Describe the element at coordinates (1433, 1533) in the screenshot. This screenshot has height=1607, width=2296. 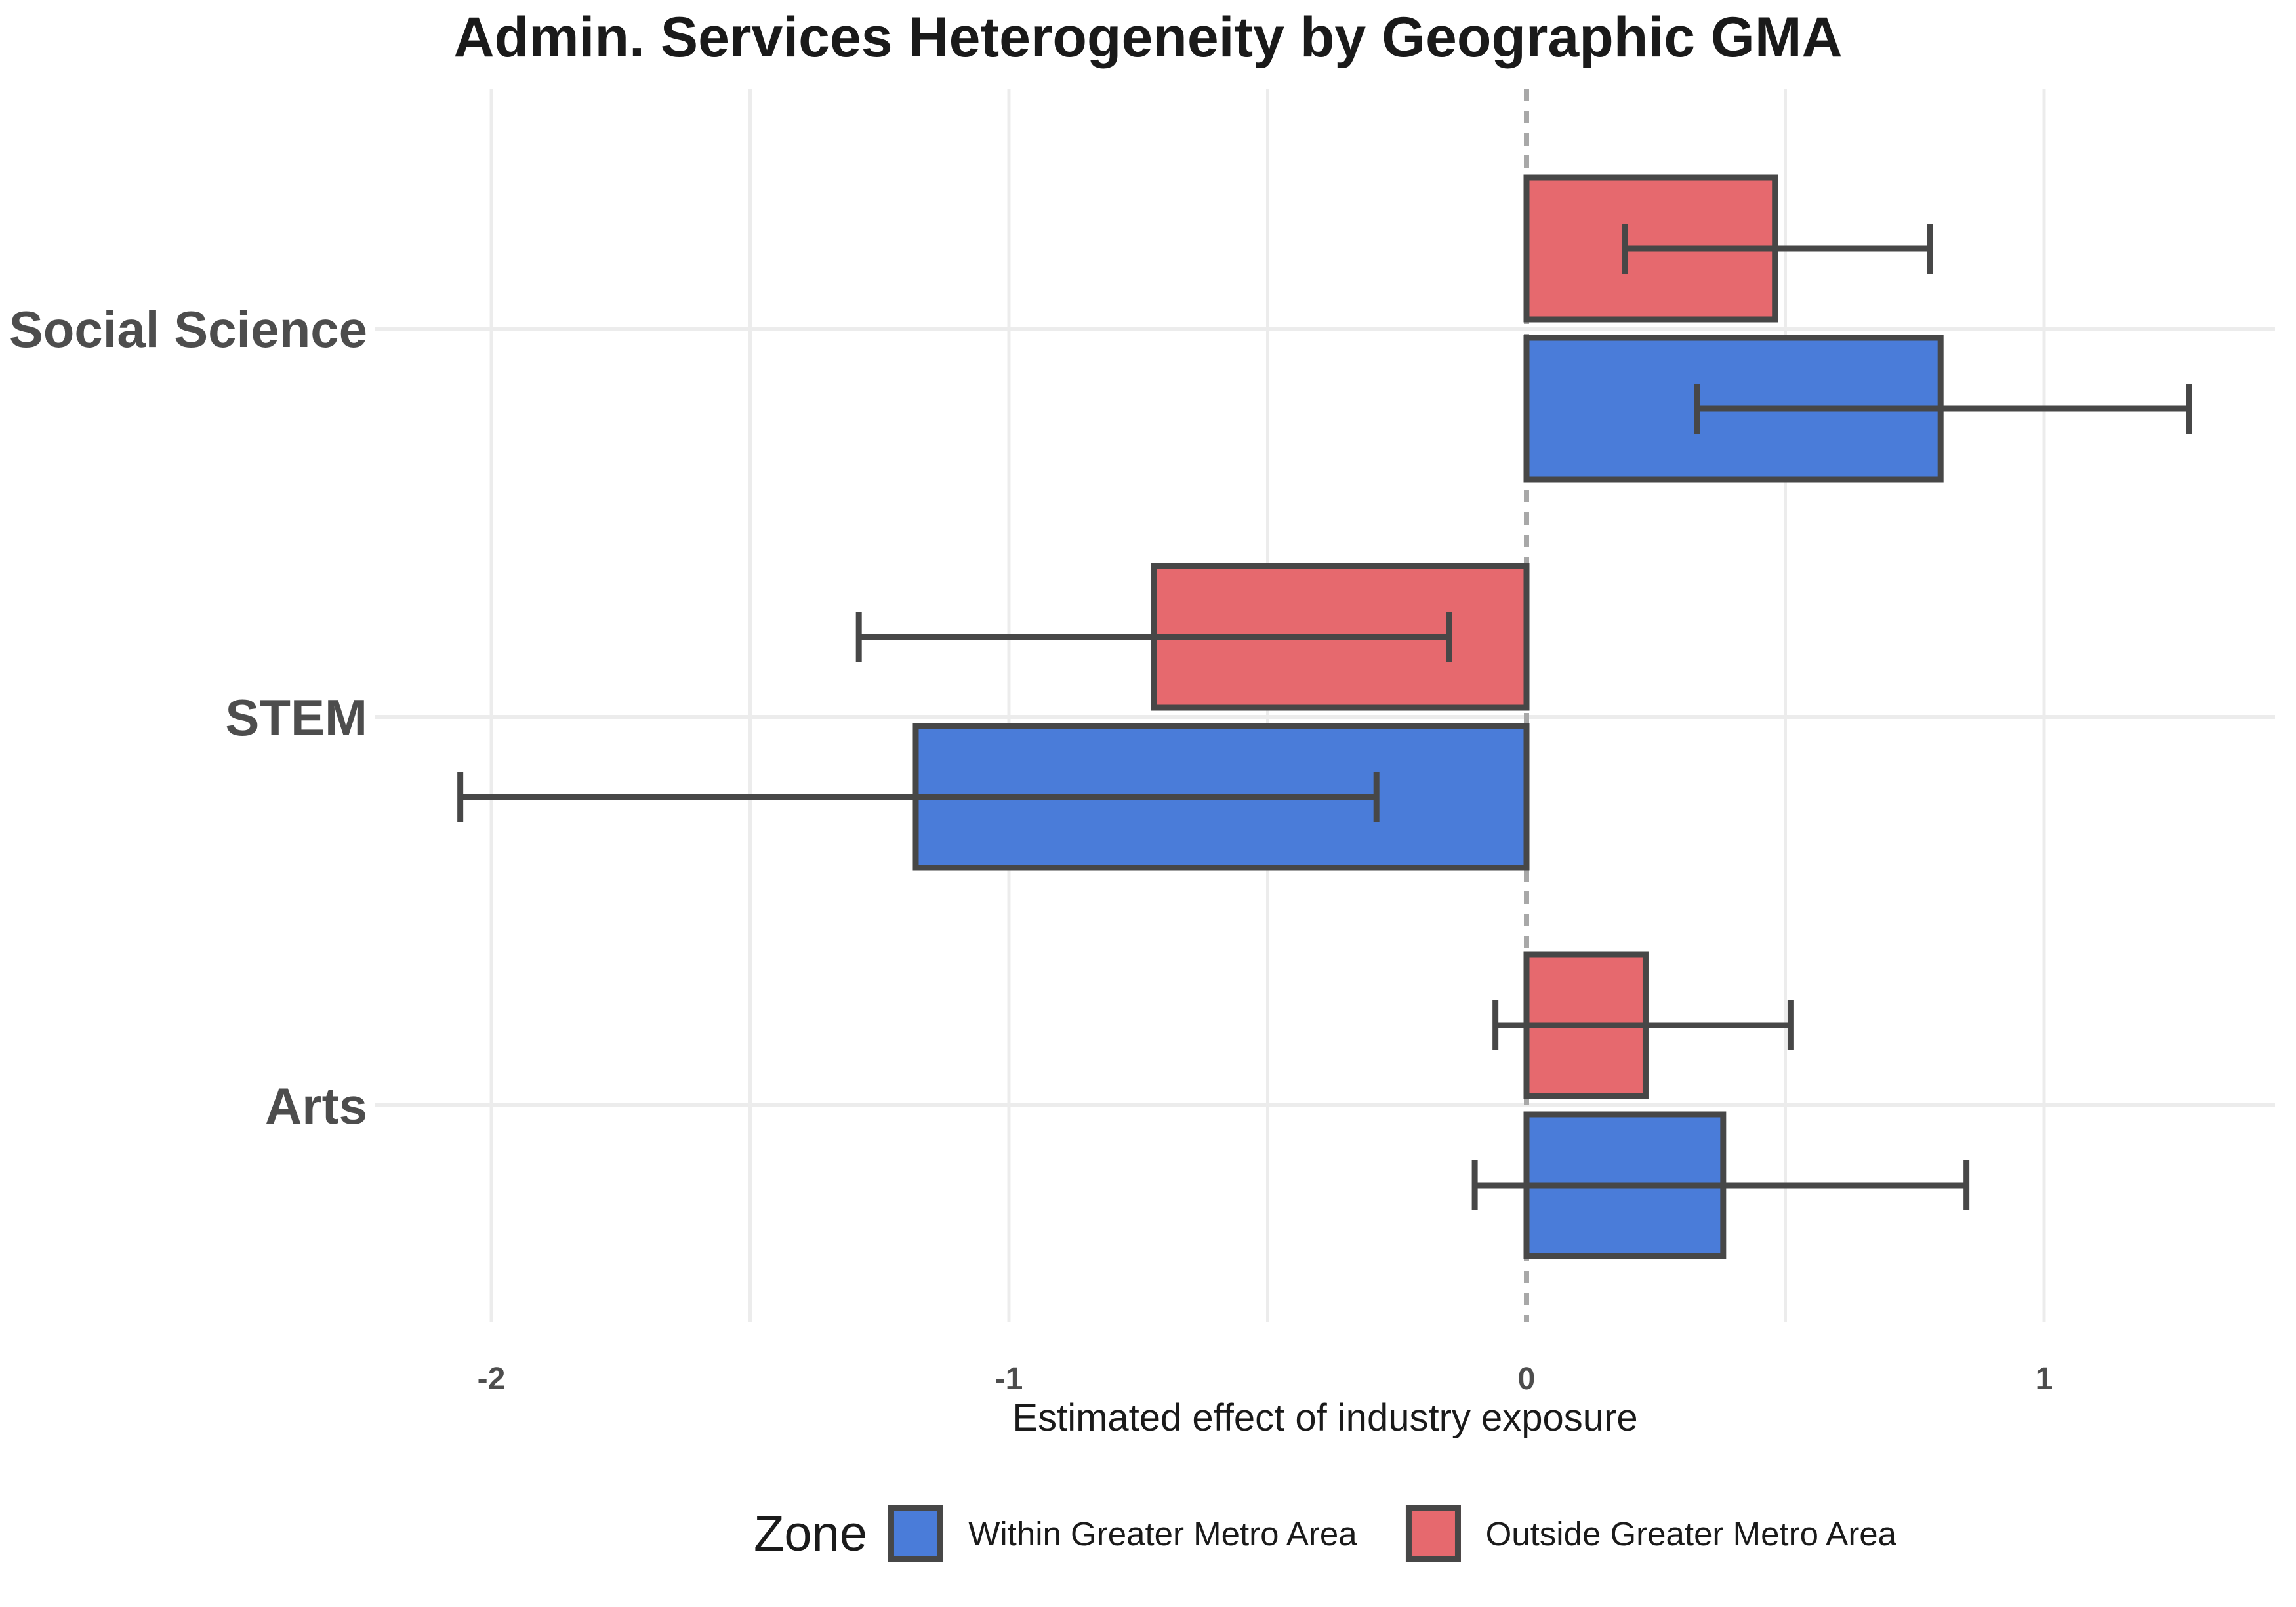
I see `legend-key-outside-swatch` at that location.